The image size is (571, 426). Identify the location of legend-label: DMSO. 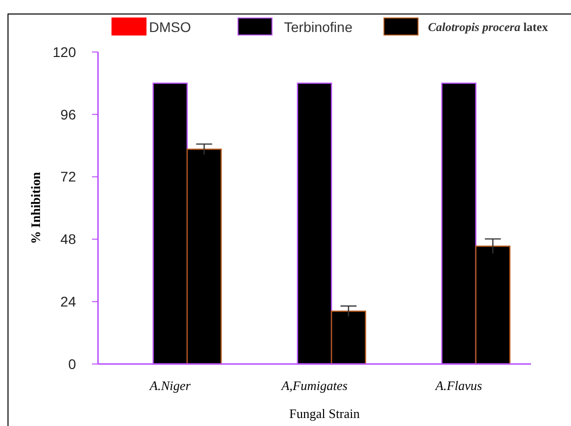
(170, 26).